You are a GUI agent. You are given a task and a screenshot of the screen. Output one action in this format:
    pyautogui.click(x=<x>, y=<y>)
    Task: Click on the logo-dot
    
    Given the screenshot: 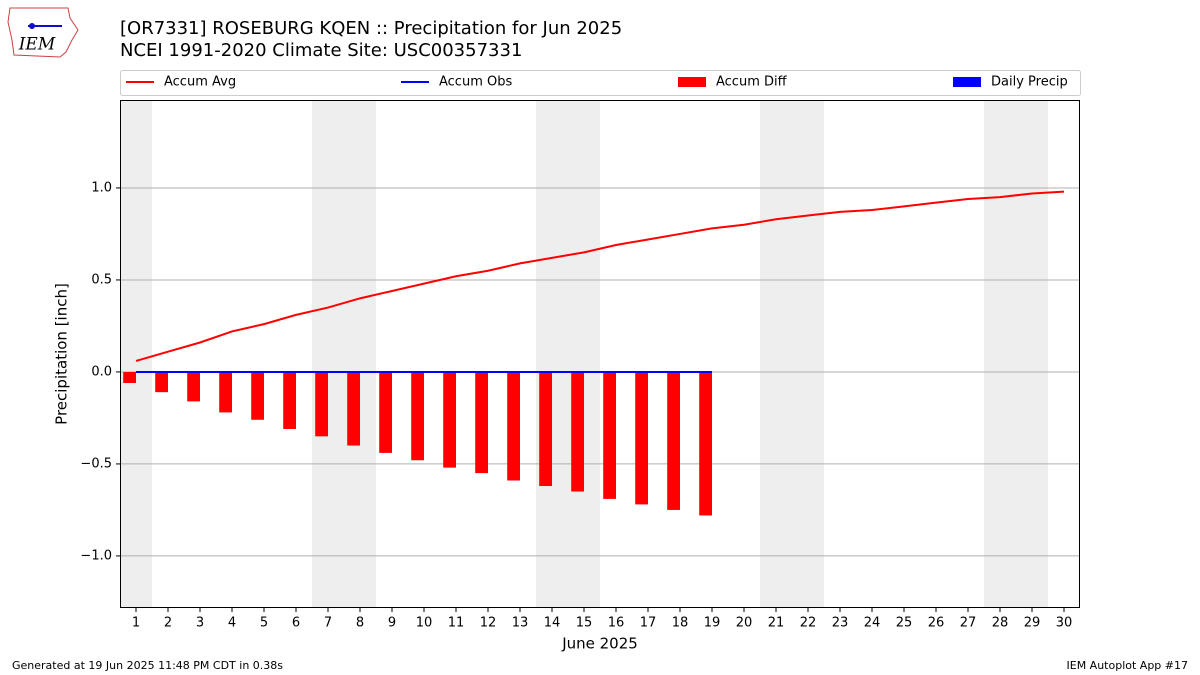 What is the action you would take?
    pyautogui.click(x=32, y=26)
    